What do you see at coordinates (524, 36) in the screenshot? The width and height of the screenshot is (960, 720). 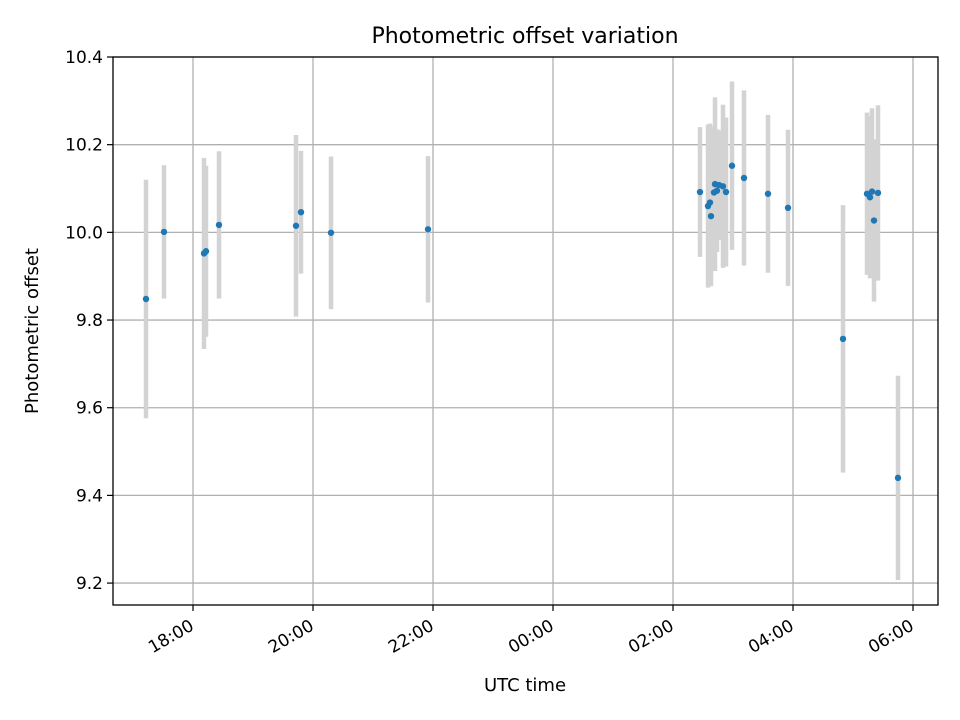 I see `chart-title: Photometric offset variation` at bounding box center [524, 36].